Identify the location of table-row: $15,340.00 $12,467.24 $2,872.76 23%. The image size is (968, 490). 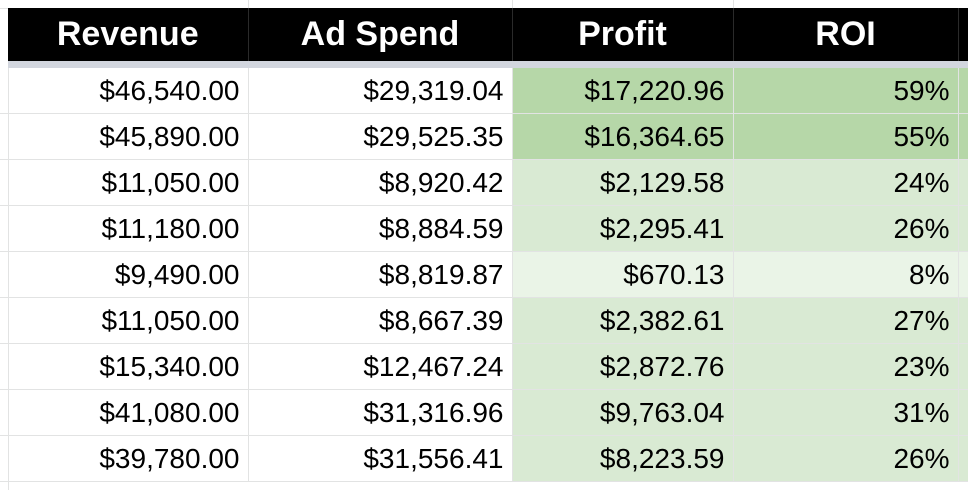
(488, 366).